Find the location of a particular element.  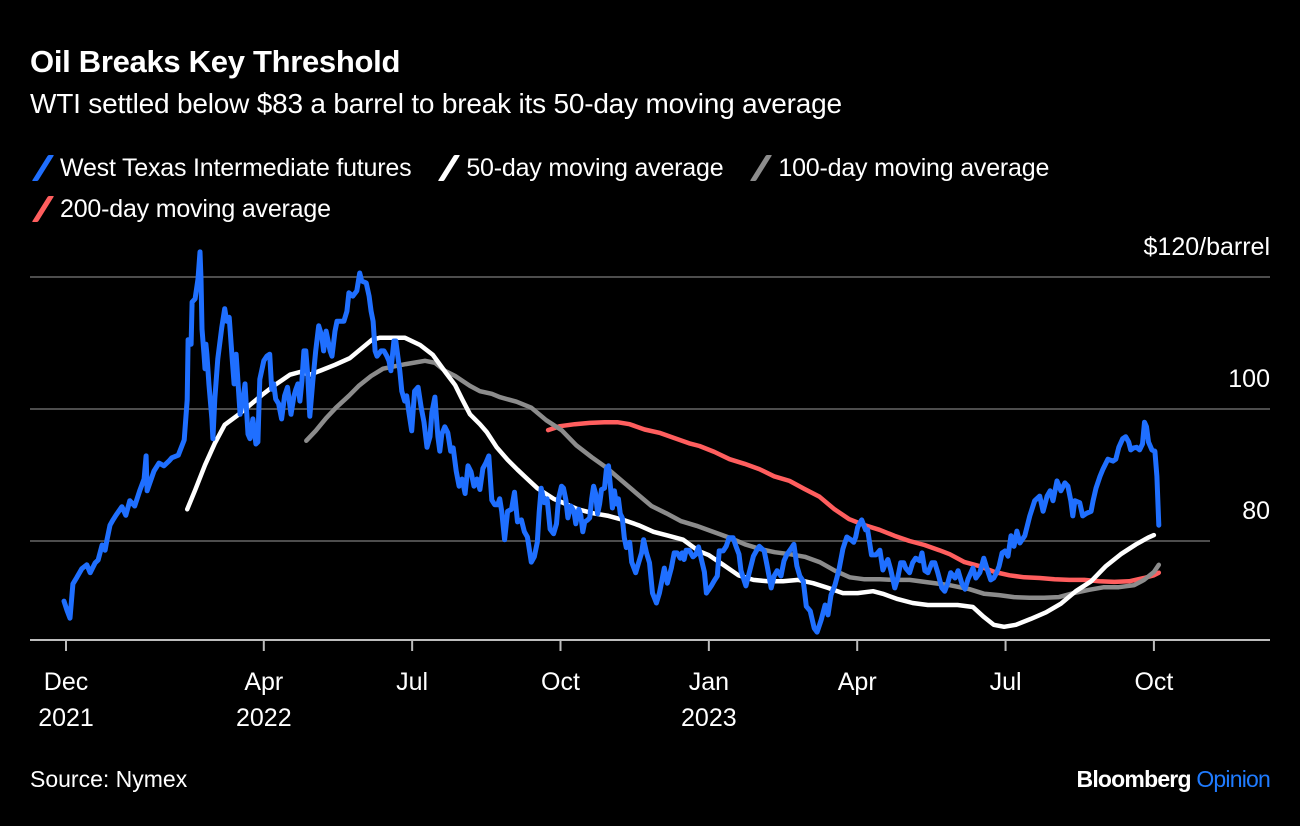

x-tick-label: Dec is located at coordinates (66, 682).